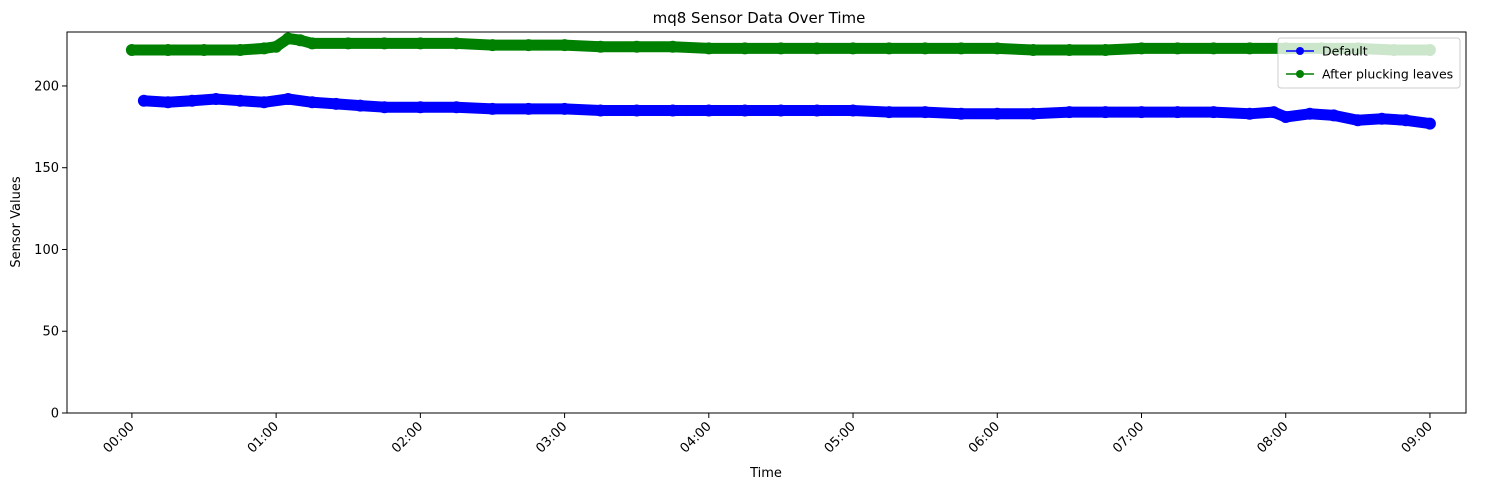 This screenshot has width=1489, height=490. I want to click on series-line-after-plucking-leaves, so click(781, 44).